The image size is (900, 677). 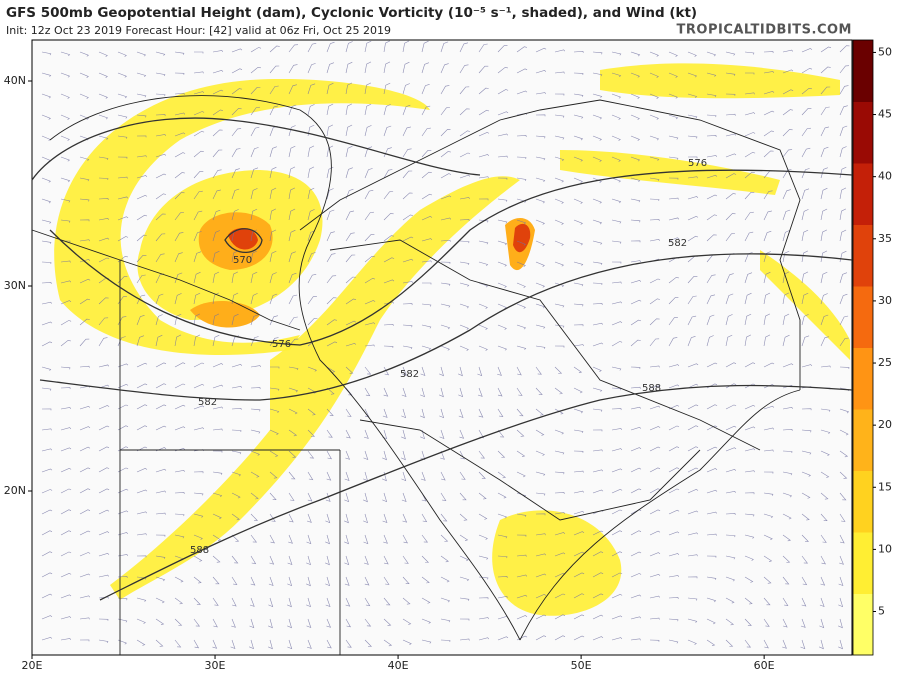 What do you see at coordinates (885, 176) in the screenshot?
I see `colorbar-label: 40` at bounding box center [885, 176].